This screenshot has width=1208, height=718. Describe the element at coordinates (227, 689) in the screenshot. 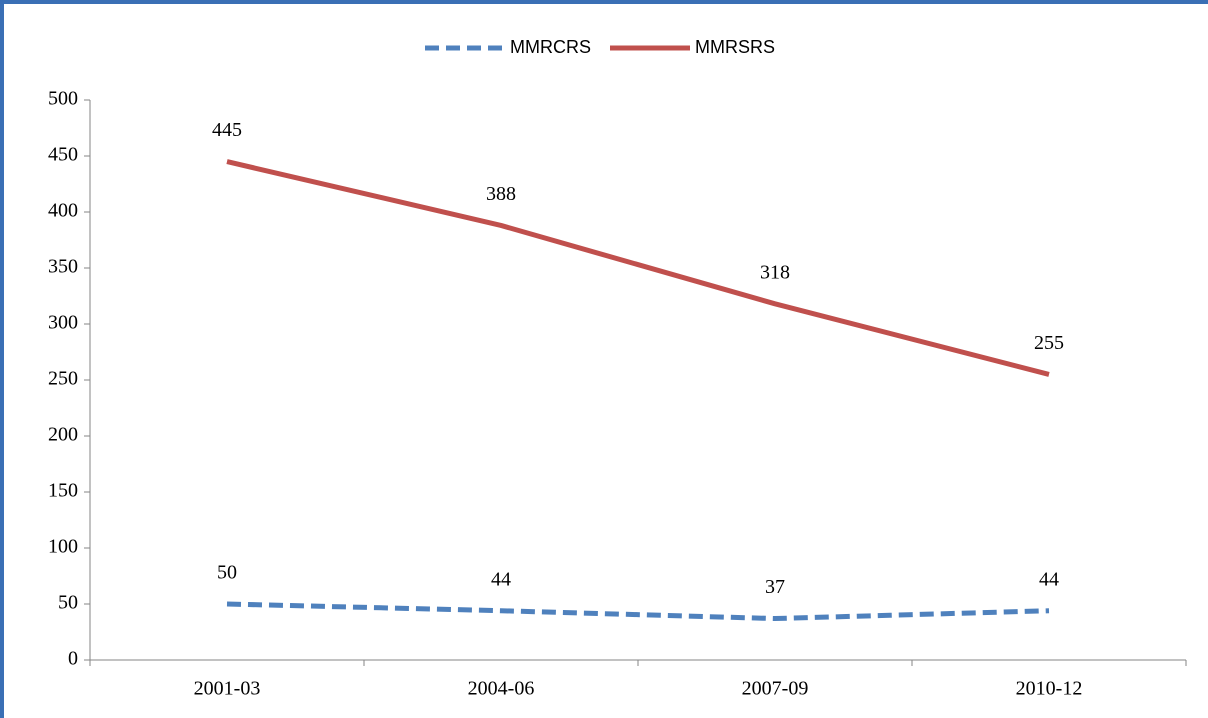

I see `x-tick-label: 2001-03` at that location.